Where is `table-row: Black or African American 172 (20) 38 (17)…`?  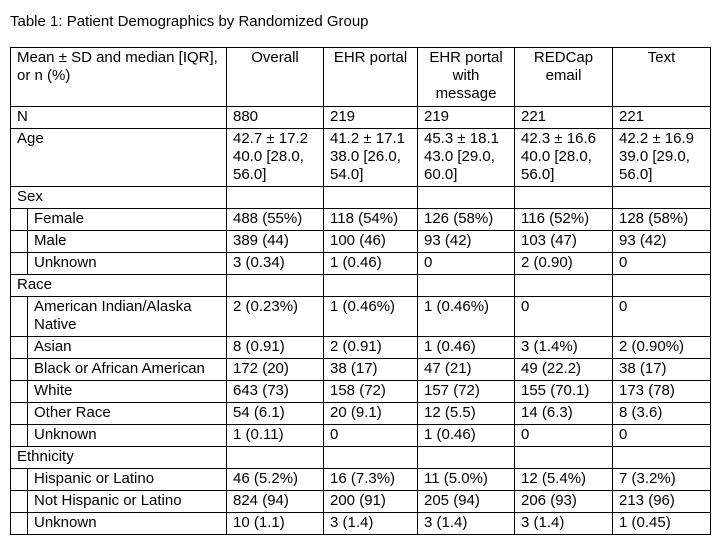 table-row: Black or African American 172 (20) 38 (17)… is located at coordinates (360, 369).